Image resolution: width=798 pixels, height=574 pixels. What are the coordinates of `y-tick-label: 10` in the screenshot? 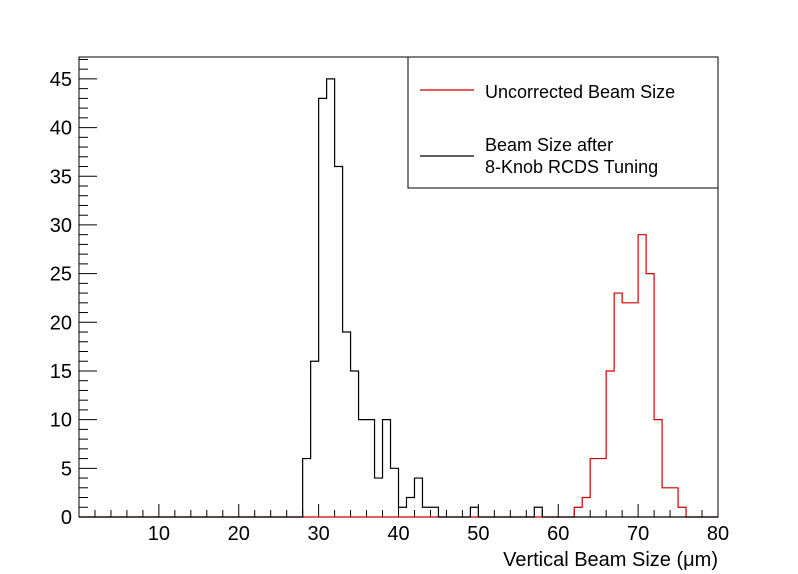 It's located at (61, 421).